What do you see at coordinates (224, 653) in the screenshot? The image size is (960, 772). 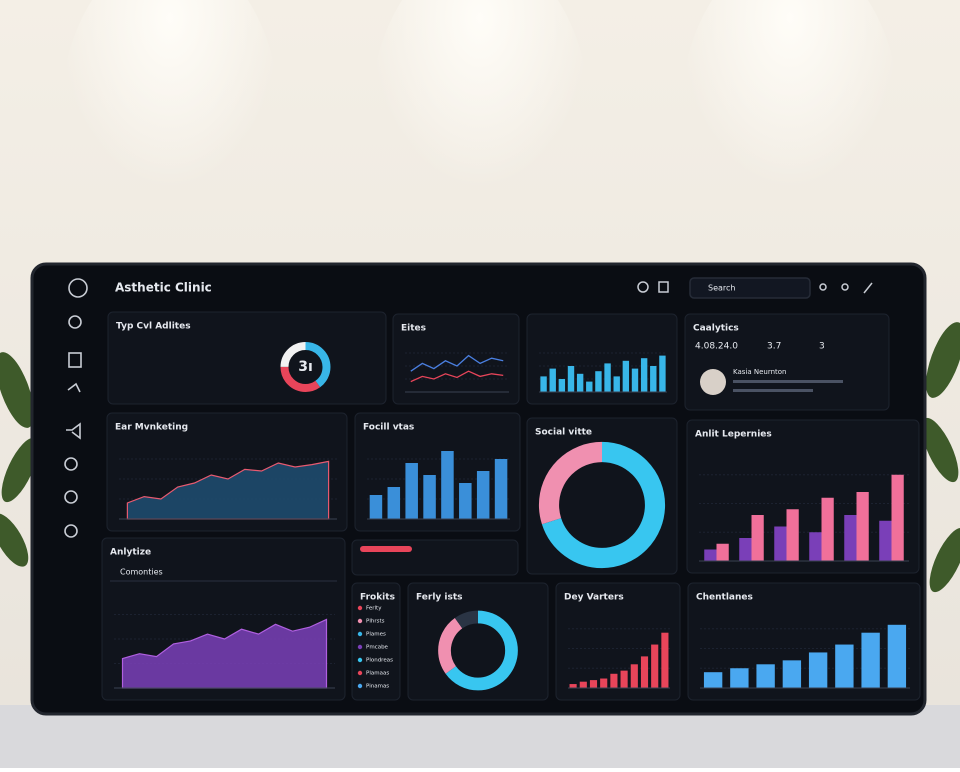 I see `area` at bounding box center [224, 653].